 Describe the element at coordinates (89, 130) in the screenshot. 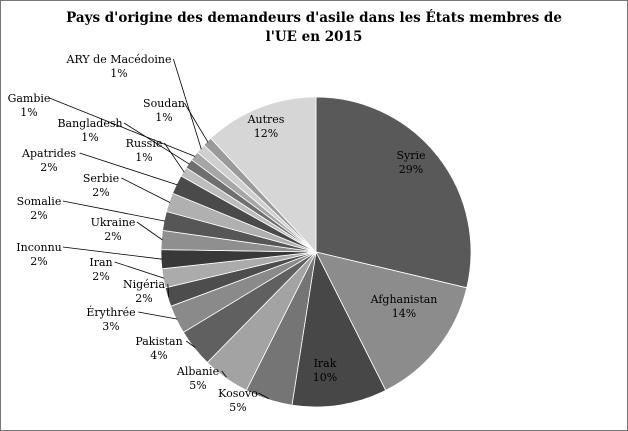

I see `slice-label-bangladesh: Bangladesh 1%` at that location.